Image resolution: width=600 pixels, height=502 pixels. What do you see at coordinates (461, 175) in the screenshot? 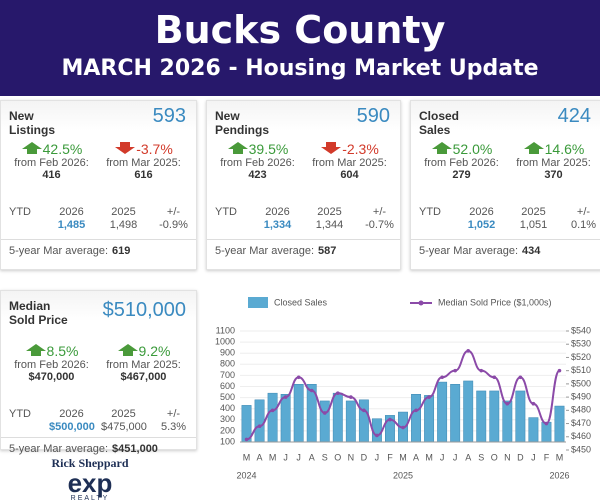
I see `change-value: 279` at bounding box center [461, 175].